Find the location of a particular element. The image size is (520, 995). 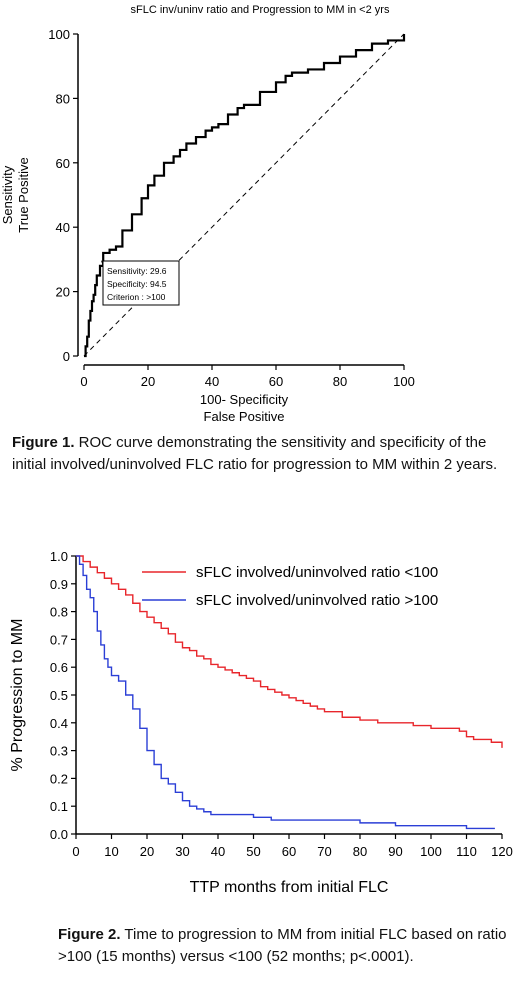

figure2-caption-label: Figure 2. is located at coordinates (89, 934).